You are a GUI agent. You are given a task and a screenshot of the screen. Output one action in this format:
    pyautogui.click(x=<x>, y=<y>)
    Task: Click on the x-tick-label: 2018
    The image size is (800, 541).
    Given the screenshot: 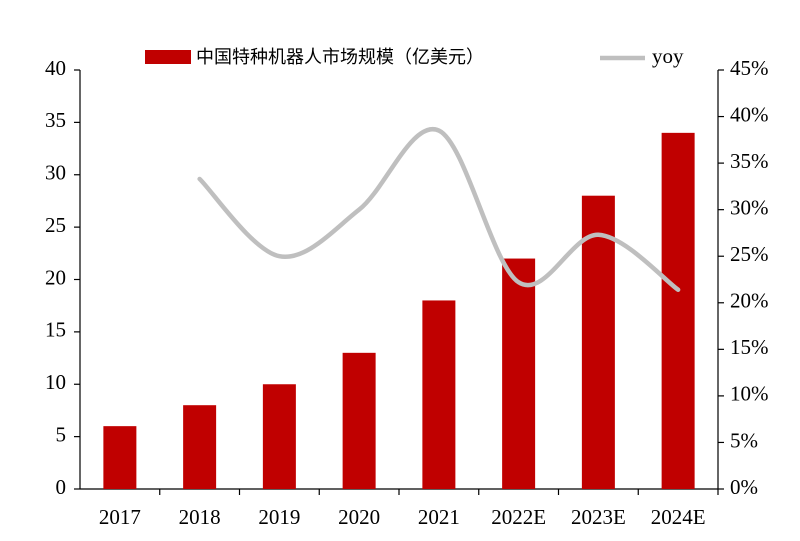 What is the action you would take?
    pyautogui.click(x=200, y=517)
    